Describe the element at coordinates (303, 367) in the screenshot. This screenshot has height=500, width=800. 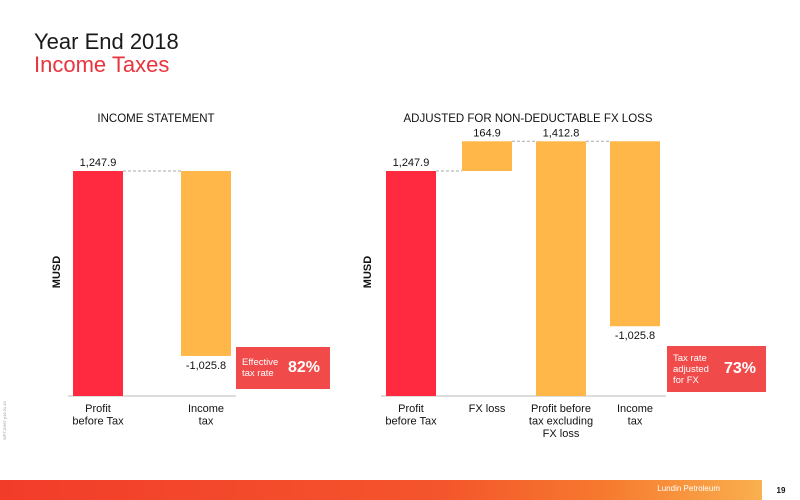
I see `effective-tax-rate-value: 82%` at that location.